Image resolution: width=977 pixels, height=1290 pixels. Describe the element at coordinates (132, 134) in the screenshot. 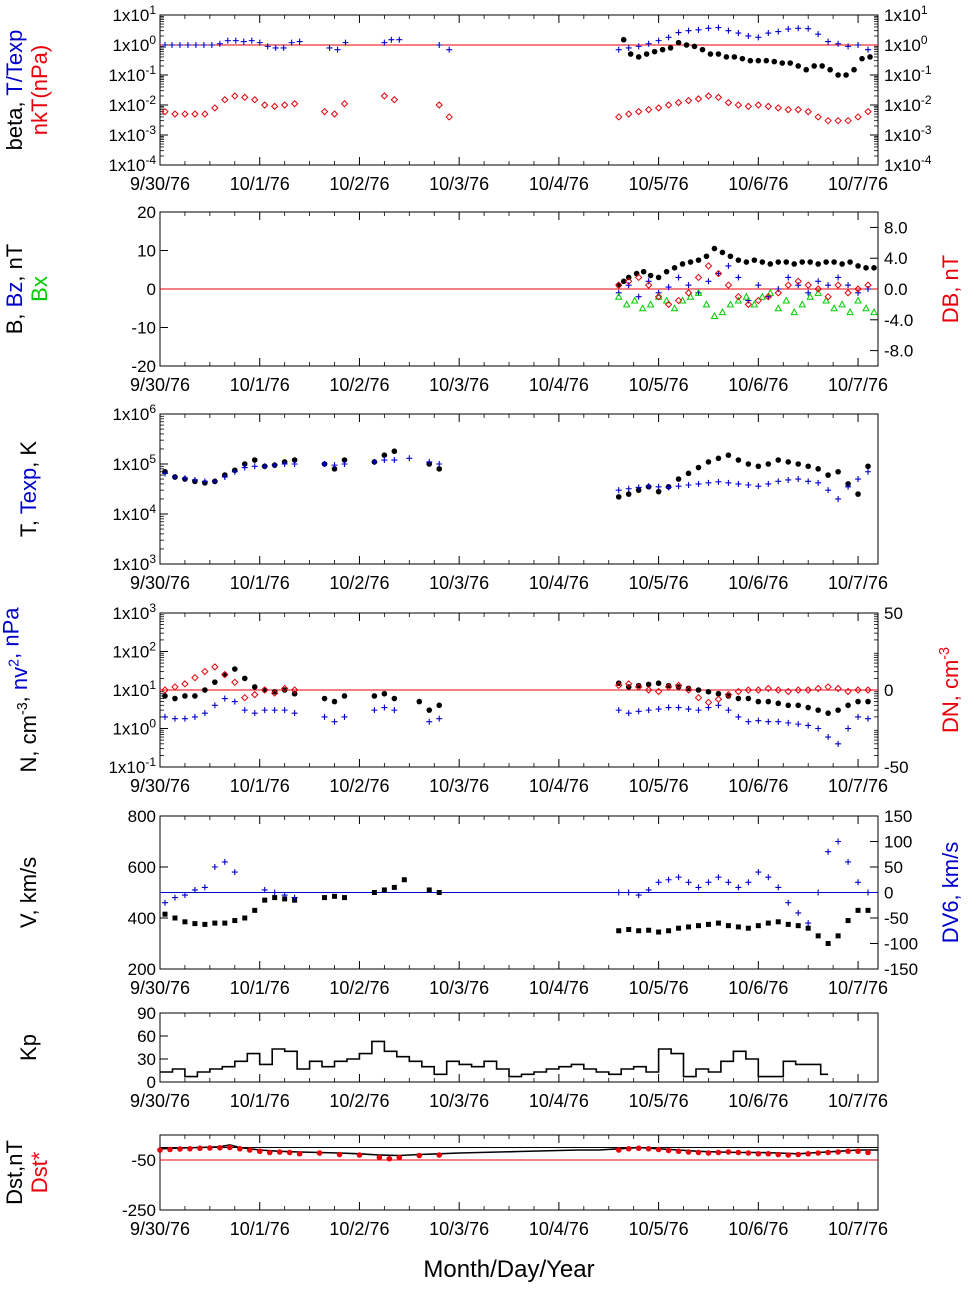

I see `y-tick-label: 1x10⁻³` at that location.